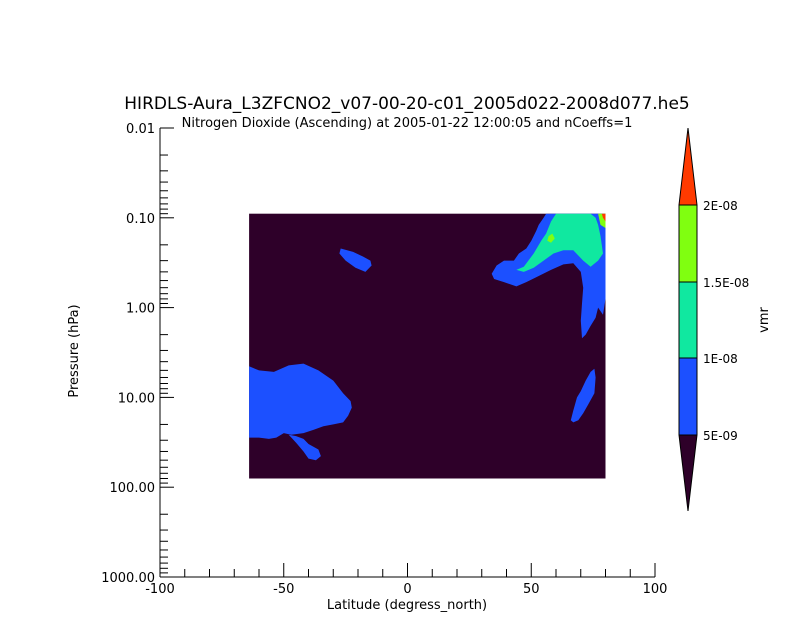  Describe the element at coordinates (603, 217) in the screenshot. I see `contour-region-northern-red-corner` at that location.